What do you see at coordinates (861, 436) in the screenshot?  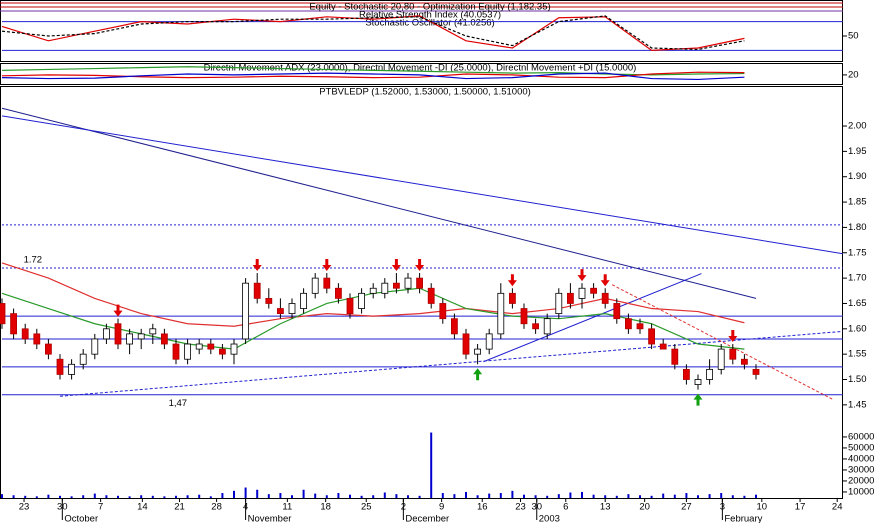 I see `y-tick-label: 60000` at bounding box center [861, 436].